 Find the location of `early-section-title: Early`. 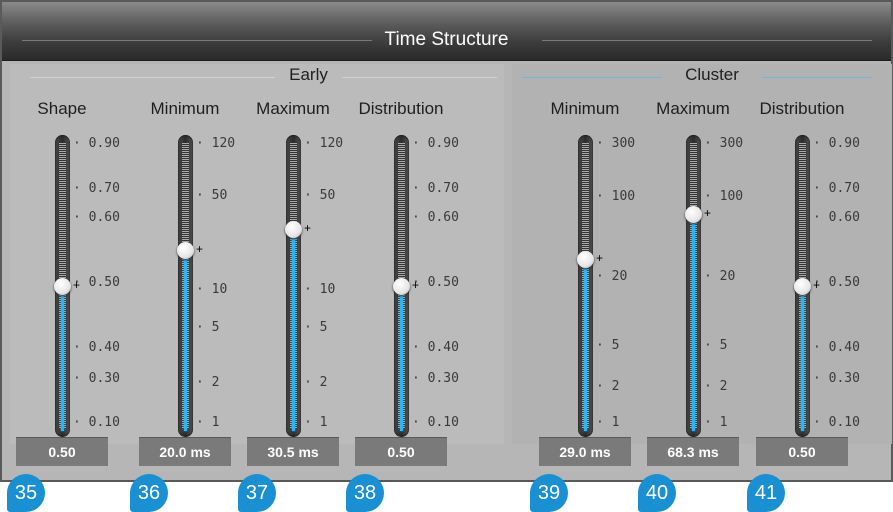

early-section-title: Early is located at coordinates (308, 74).